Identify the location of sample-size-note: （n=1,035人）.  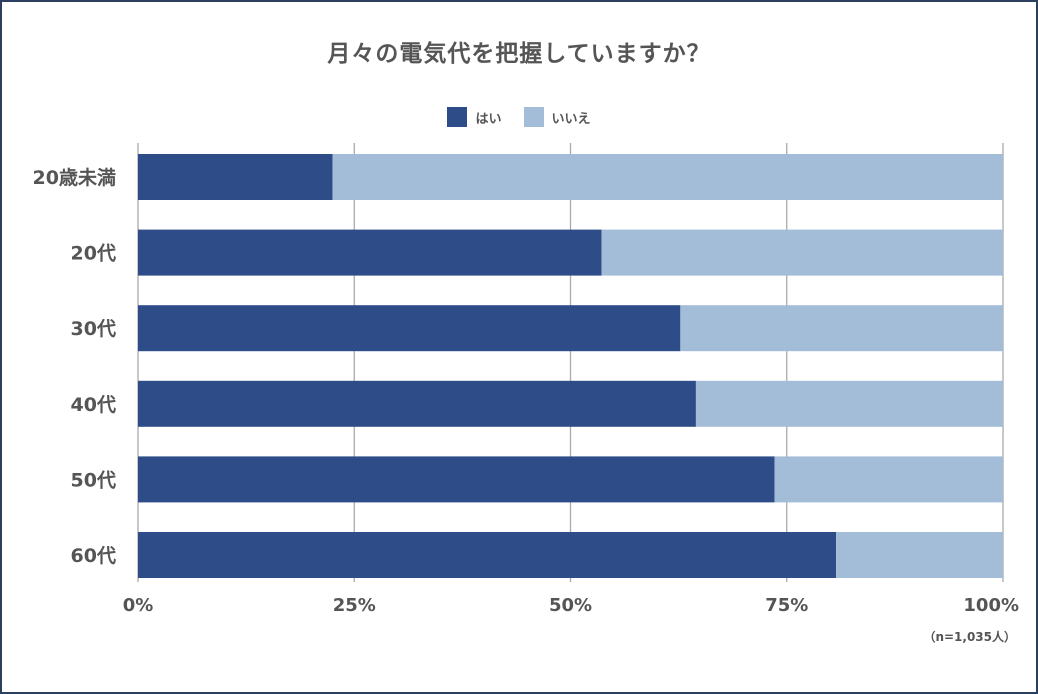
(969, 637).